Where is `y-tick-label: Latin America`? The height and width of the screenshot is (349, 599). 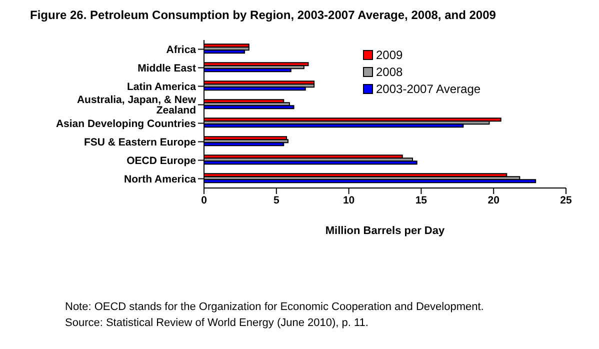
y-tick-label: Latin America is located at coordinates (161, 86).